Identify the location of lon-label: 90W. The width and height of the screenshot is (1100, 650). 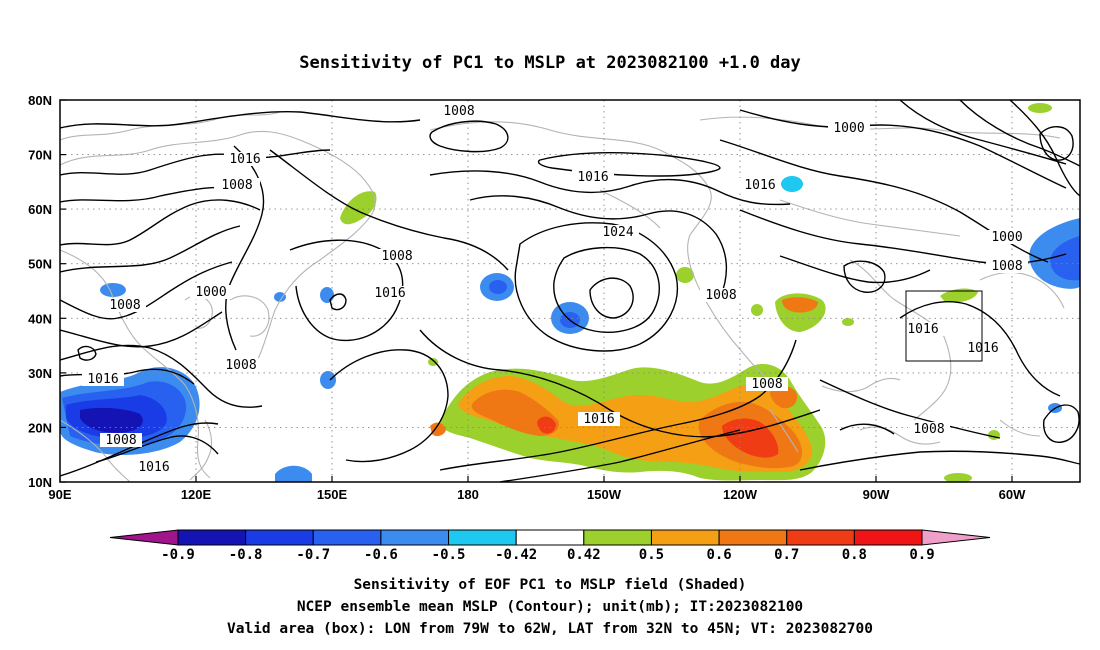
(876, 494).